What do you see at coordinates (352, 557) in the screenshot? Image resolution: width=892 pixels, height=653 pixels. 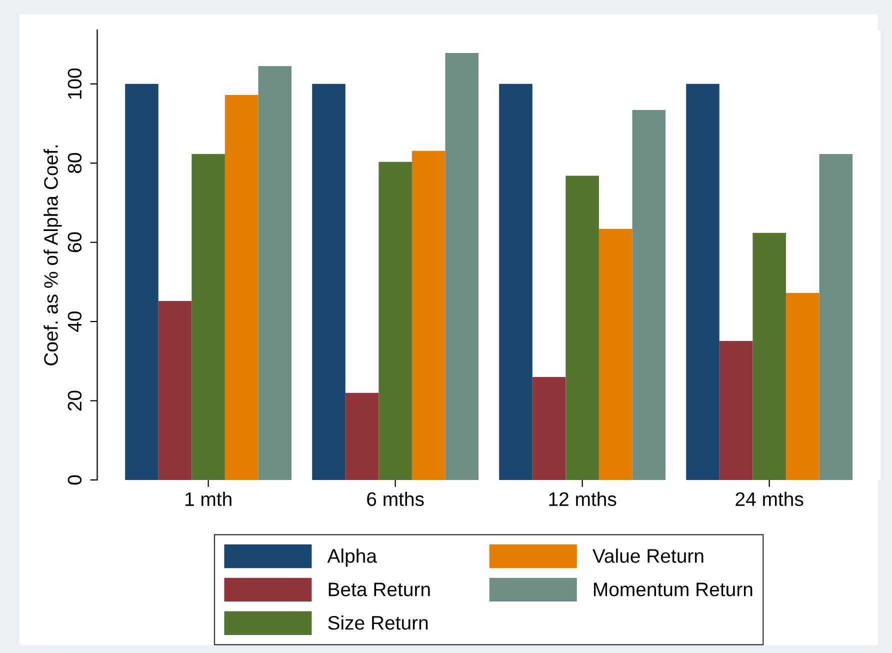 I see `legend-label: Alpha` at bounding box center [352, 557].